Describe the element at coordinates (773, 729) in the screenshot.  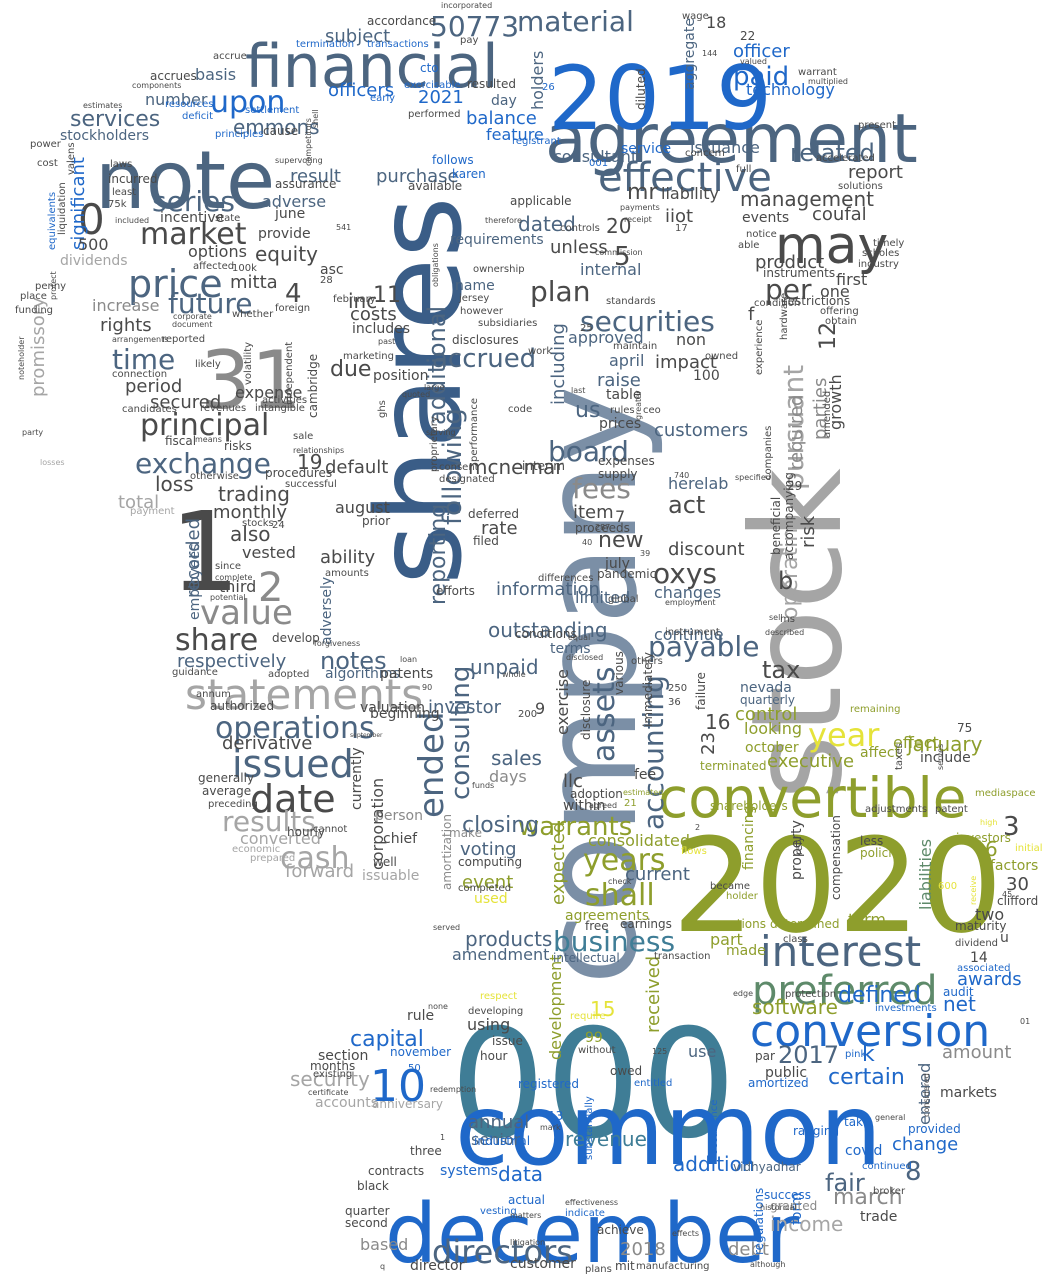
I see `word-looking: looking` at that location.